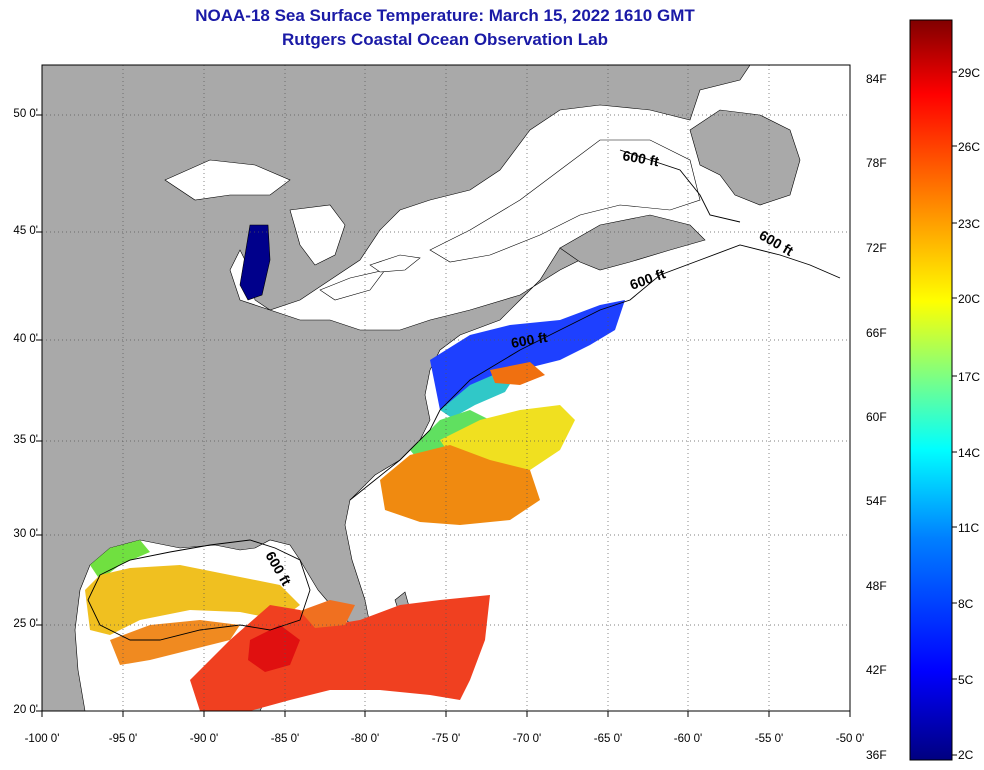  Describe the element at coordinates (969, 147) in the screenshot. I see `colorbar-c-label: 26C` at that location.